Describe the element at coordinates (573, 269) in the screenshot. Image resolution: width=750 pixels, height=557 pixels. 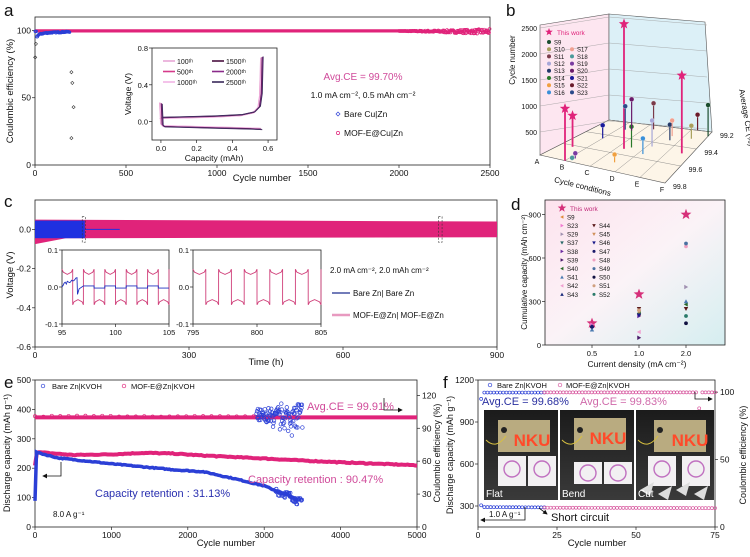
I see `legend-label: S40` at that location.